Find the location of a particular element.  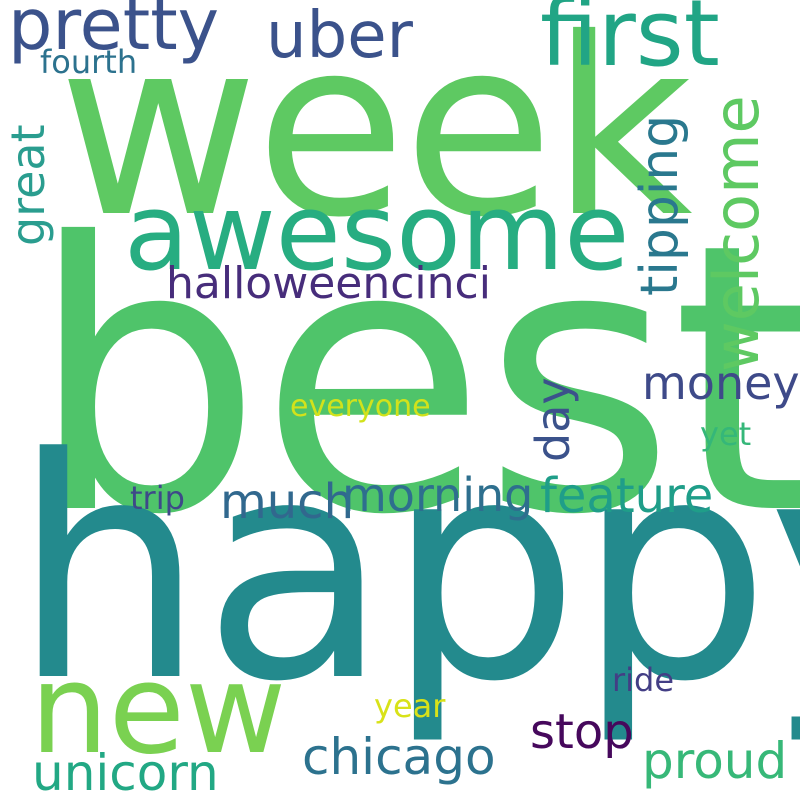

word-ride: ride is located at coordinates (643, 680).